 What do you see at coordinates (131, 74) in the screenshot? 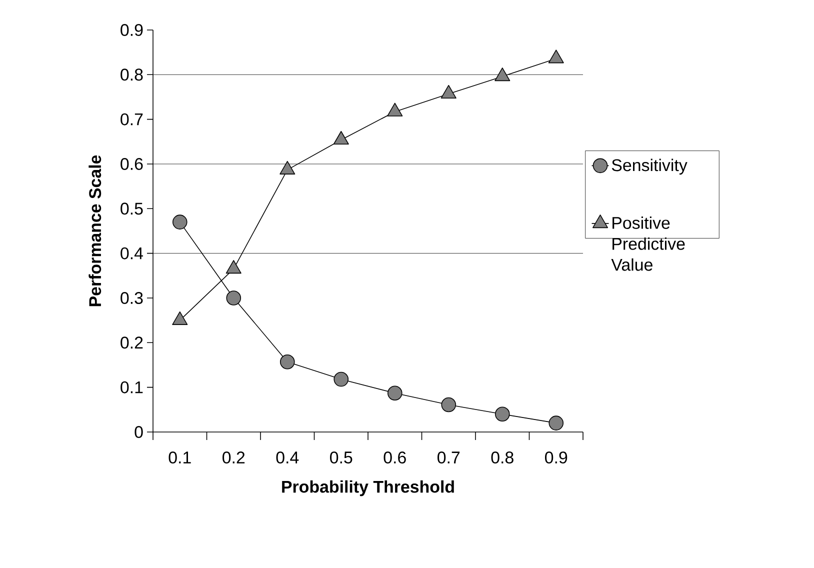
I see `y-tick-label: 0.8` at bounding box center [131, 74].